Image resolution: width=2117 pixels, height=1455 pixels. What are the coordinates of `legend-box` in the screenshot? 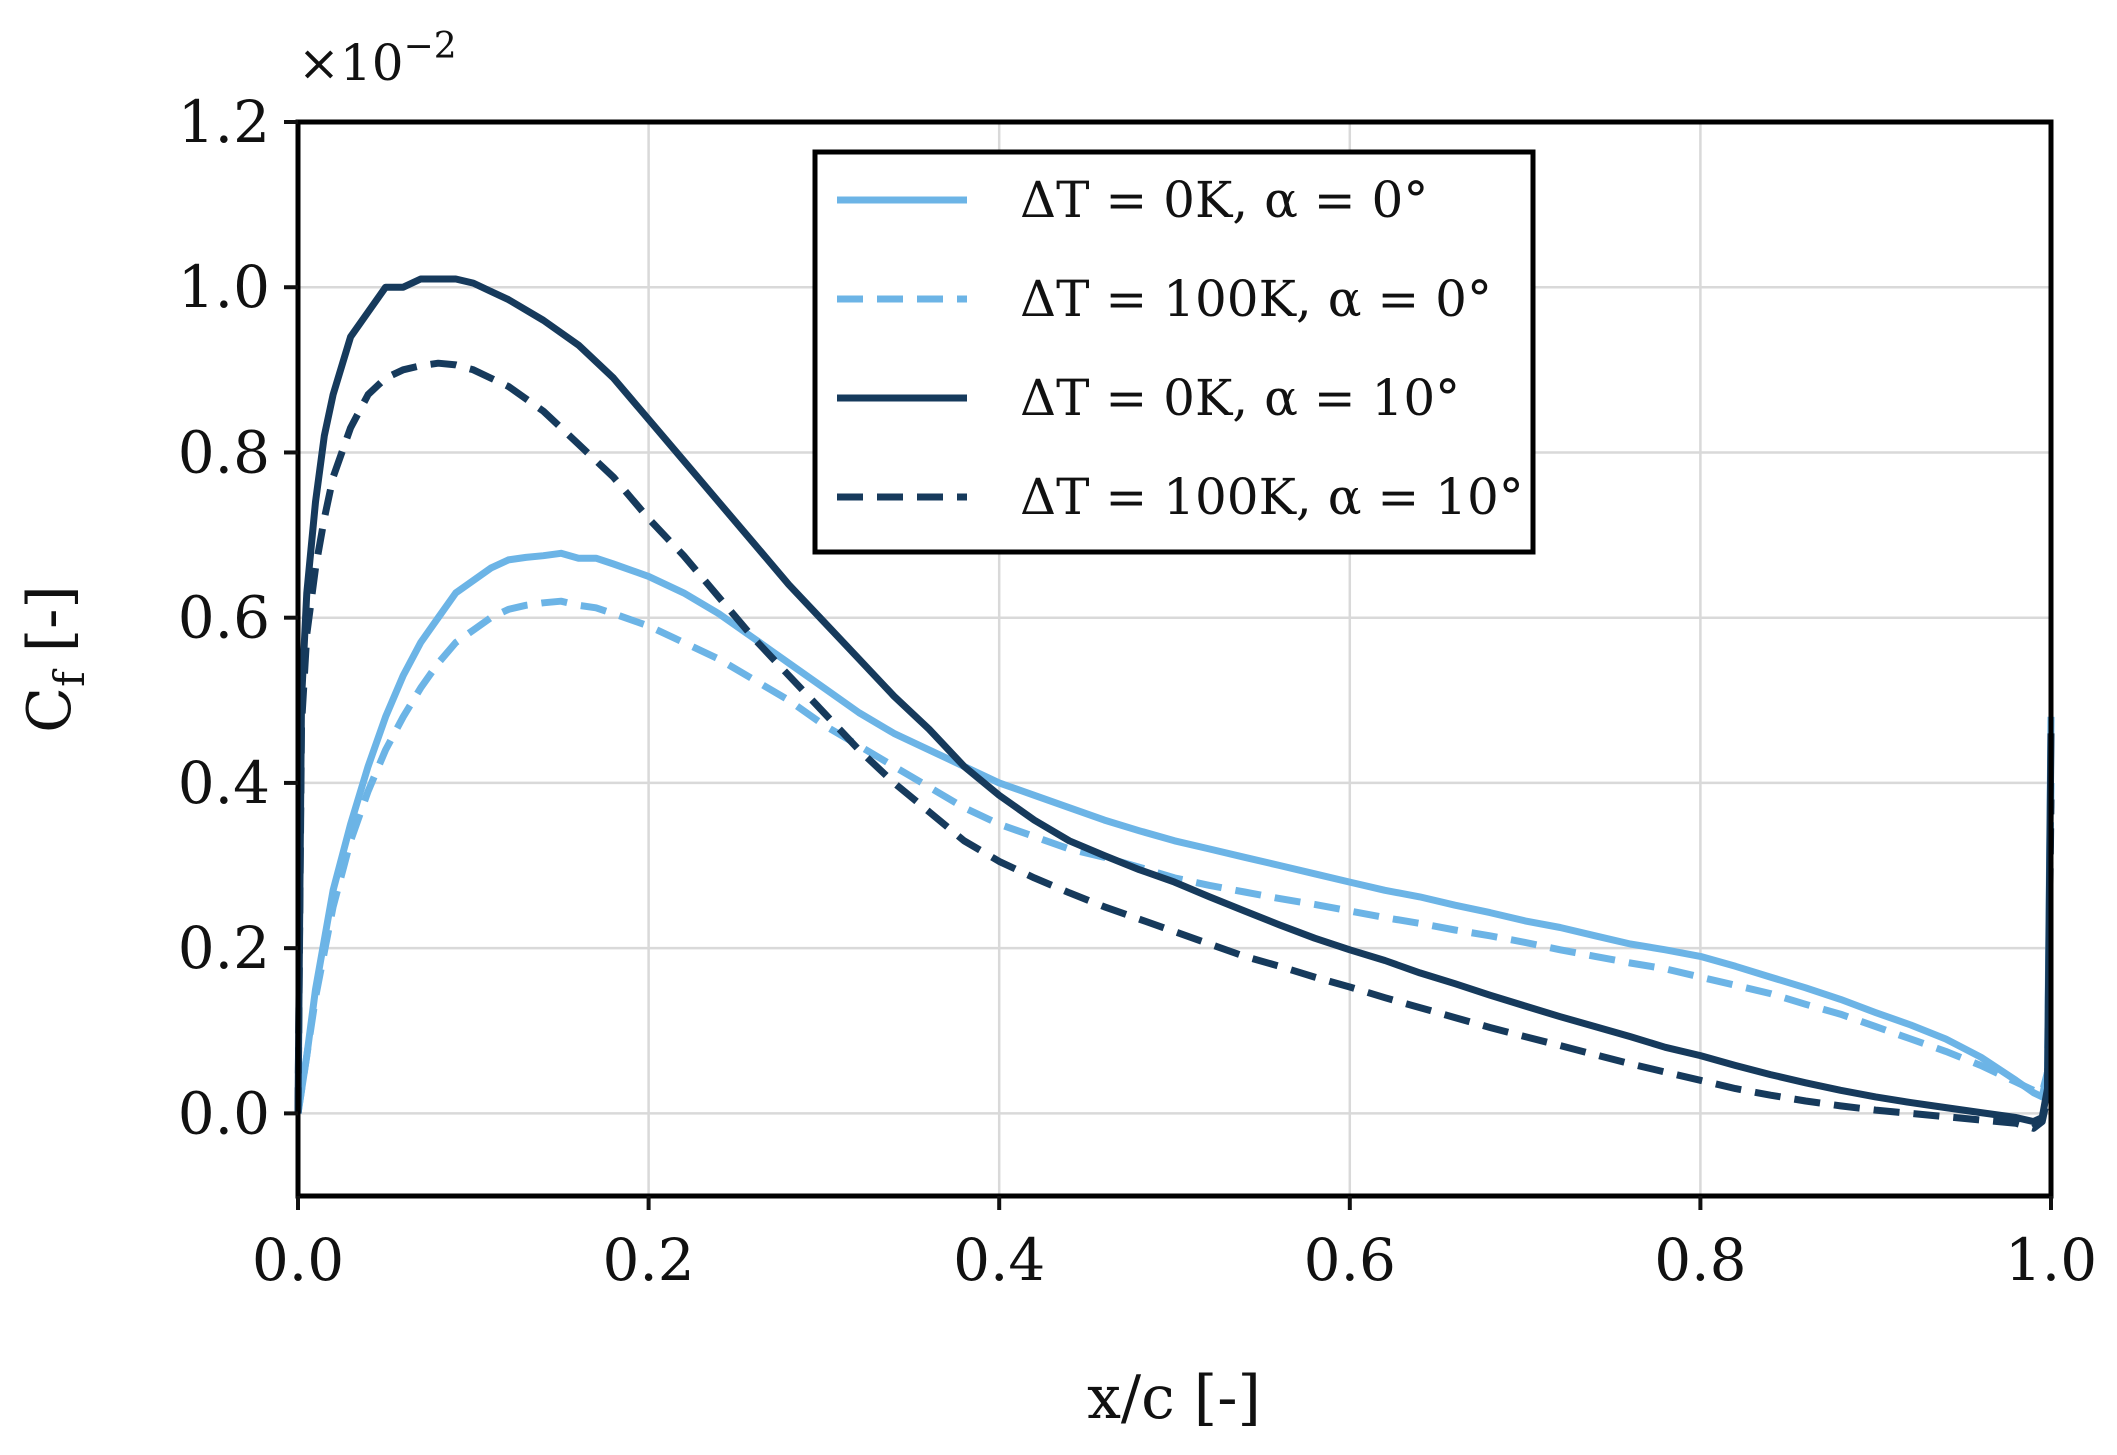 It's located at (1174, 352).